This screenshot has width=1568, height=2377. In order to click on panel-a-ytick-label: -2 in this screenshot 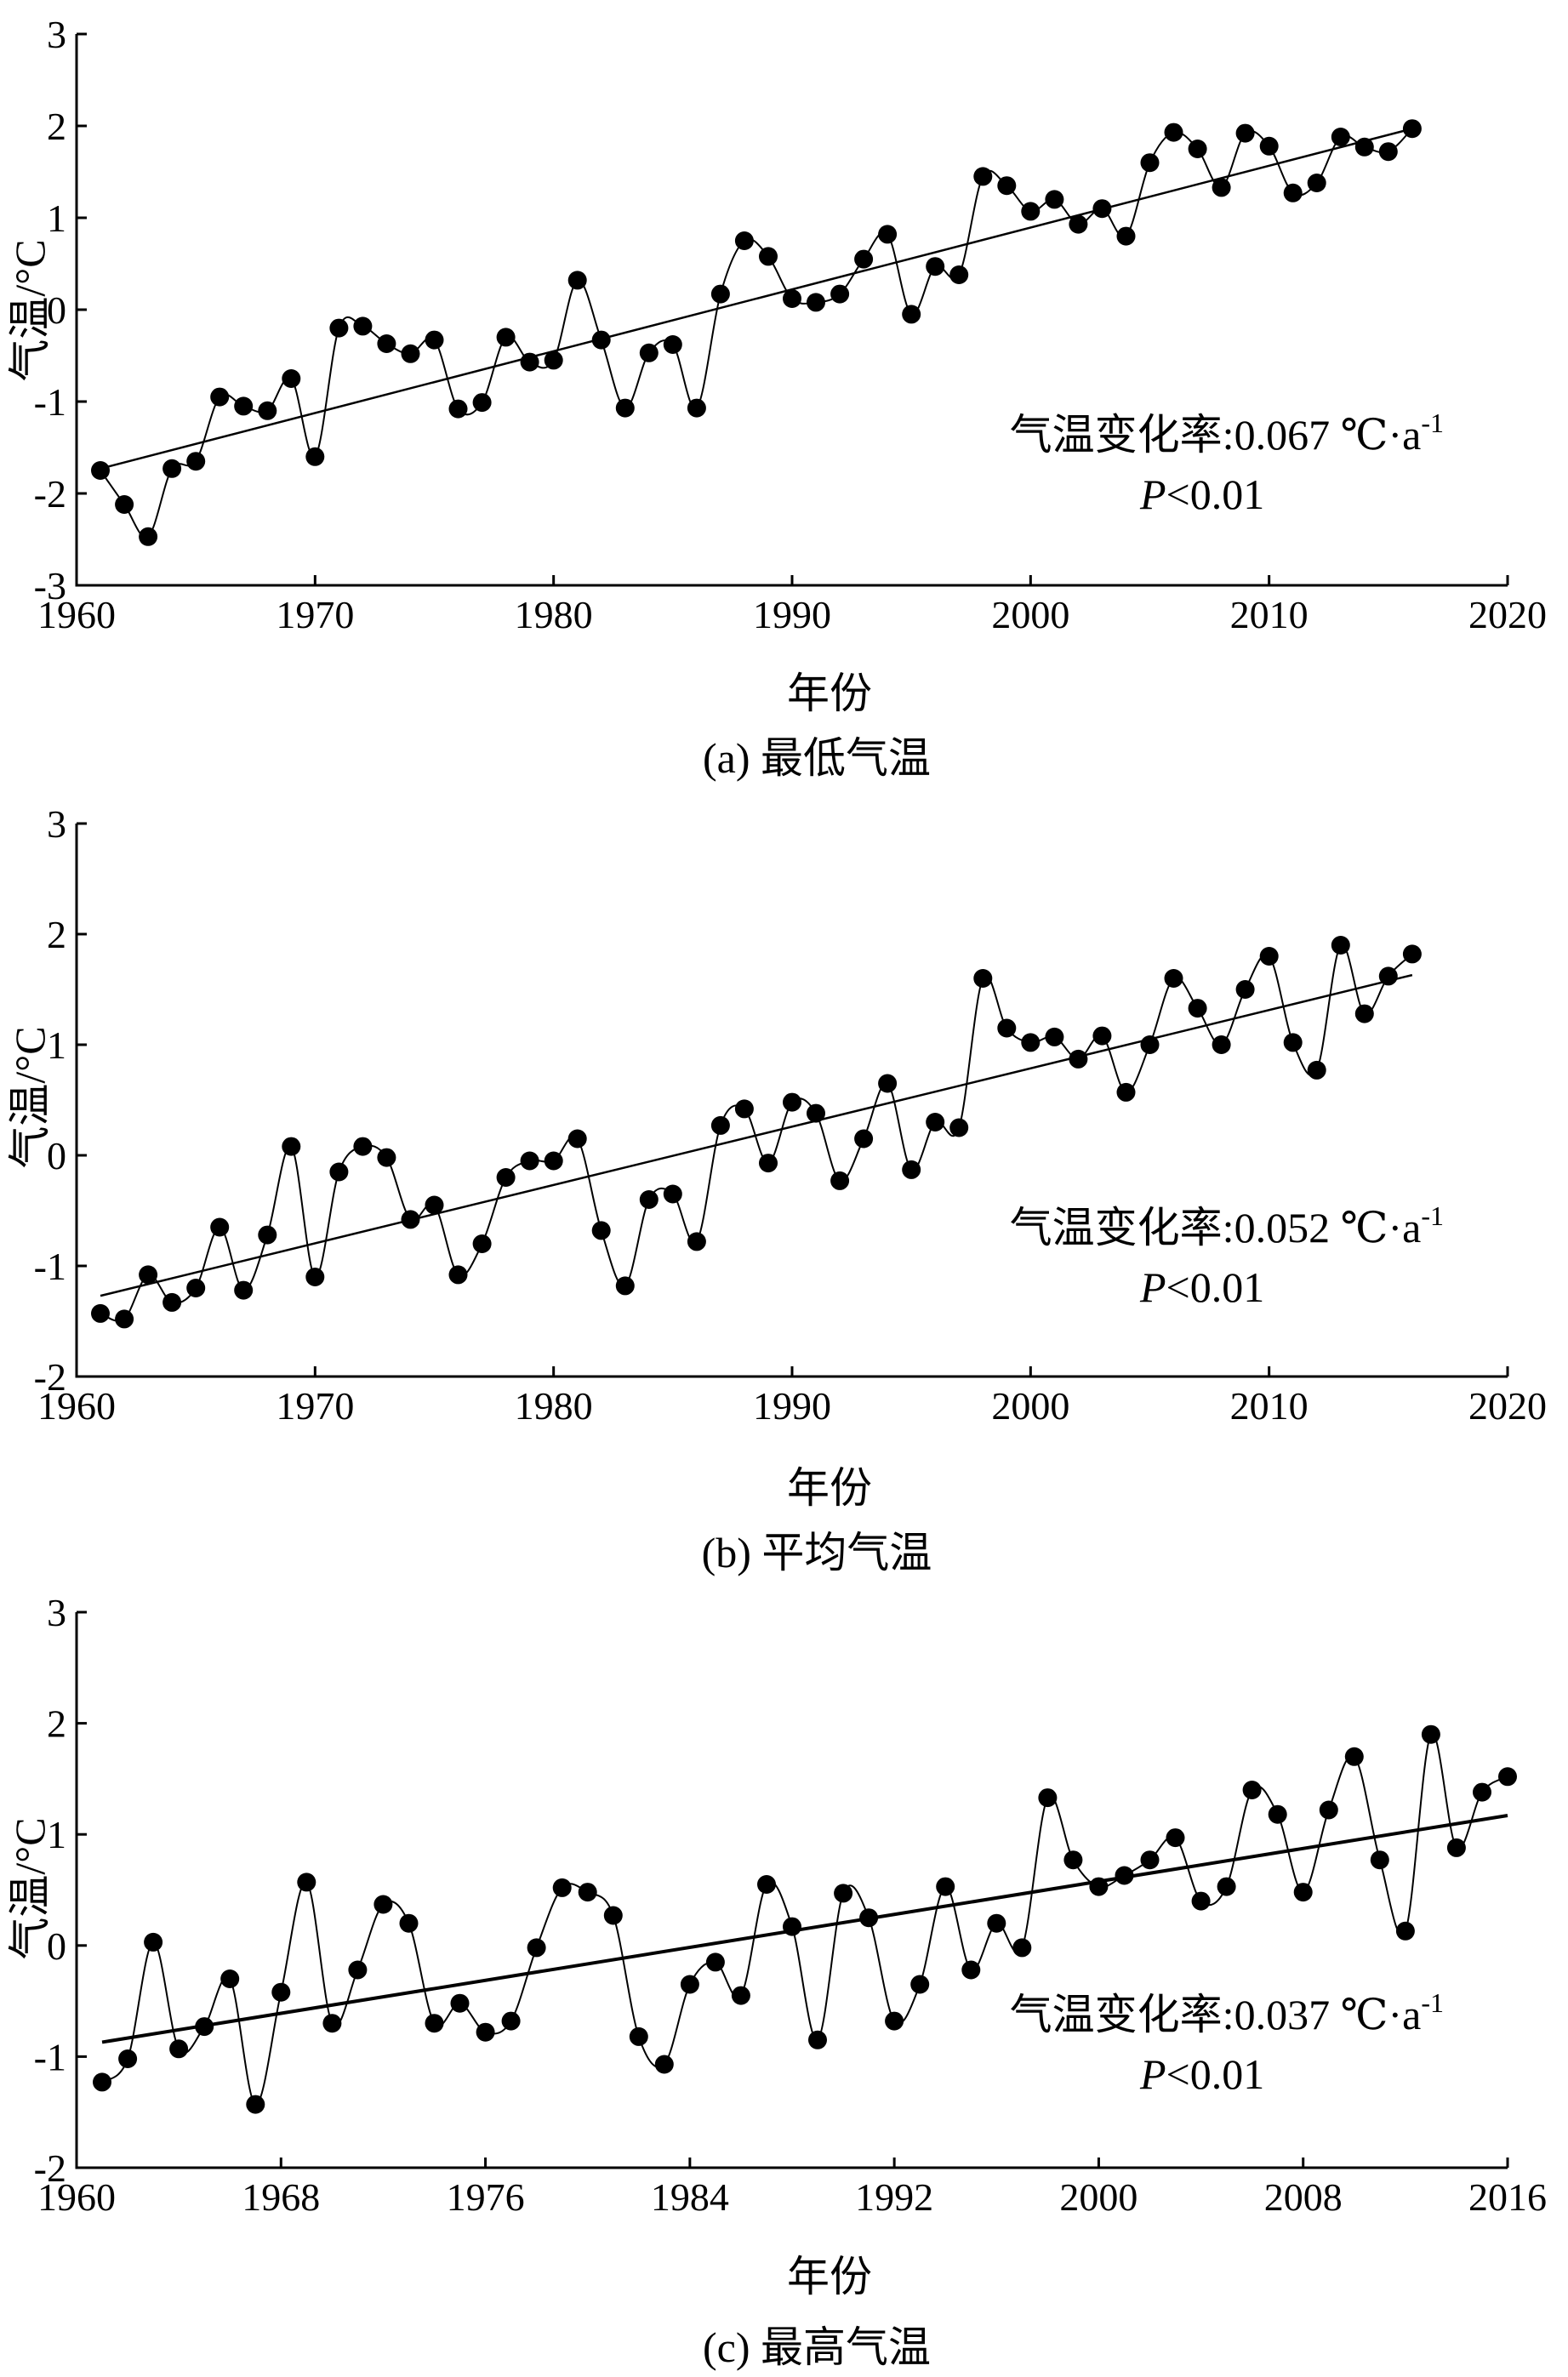, I will do `click(50, 494)`.